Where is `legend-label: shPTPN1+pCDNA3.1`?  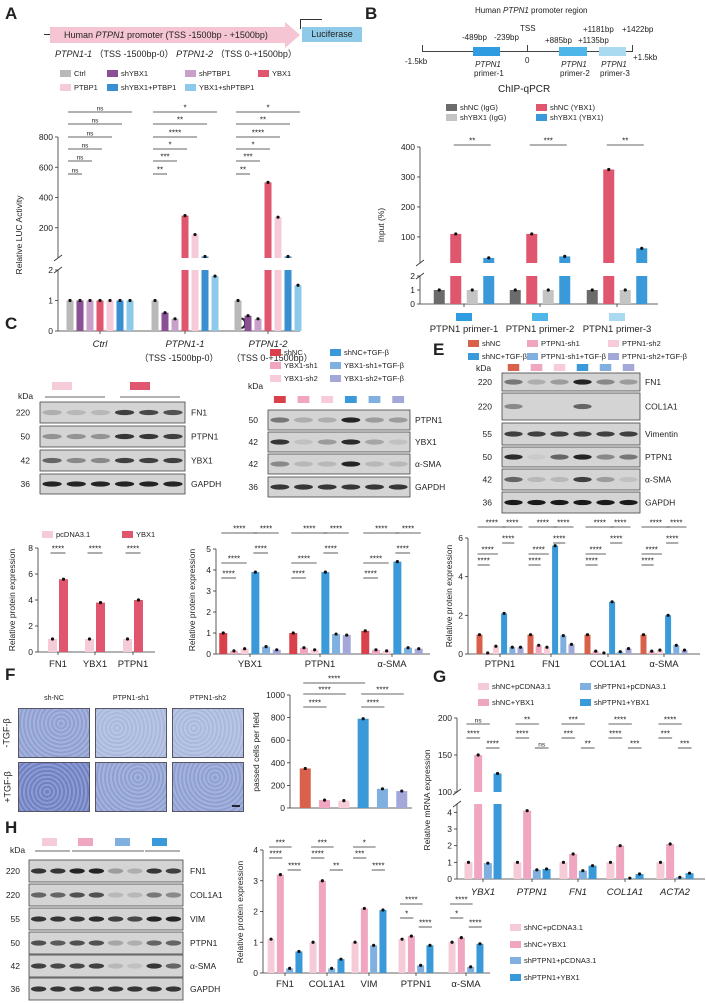
legend-label: shPTPN1+pCDNA3.1 is located at coordinates (630, 686).